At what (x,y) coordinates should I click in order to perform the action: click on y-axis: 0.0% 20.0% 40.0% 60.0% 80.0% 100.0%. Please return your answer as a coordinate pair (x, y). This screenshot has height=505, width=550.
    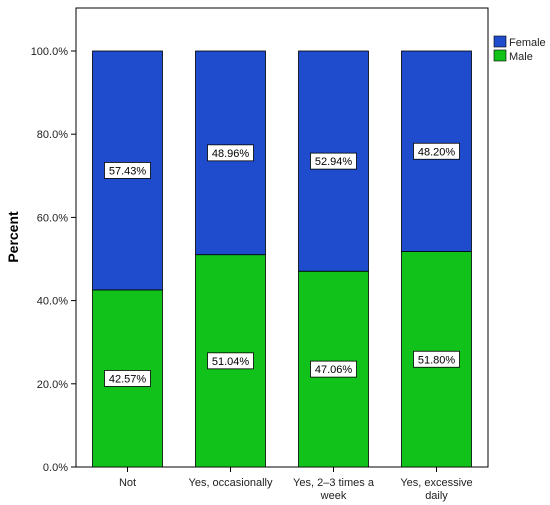
    Looking at the image, I should click on (53, 260).